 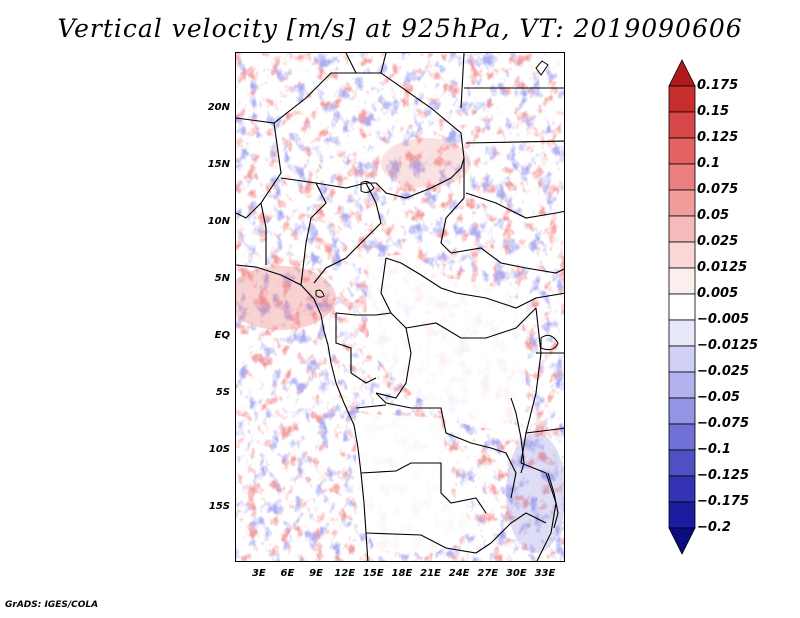 I want to click on colorbar-tick-label: −0.005, so click(x=723, y=319).